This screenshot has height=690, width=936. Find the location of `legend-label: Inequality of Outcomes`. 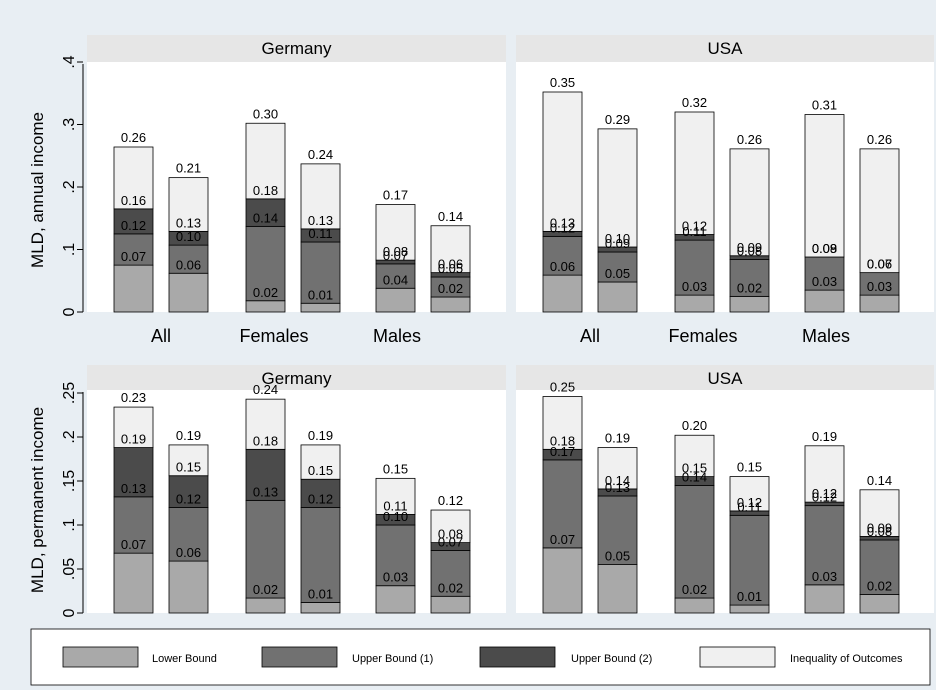

legend-label: Inequality of Outcomes is located at coordinates (846, 659).